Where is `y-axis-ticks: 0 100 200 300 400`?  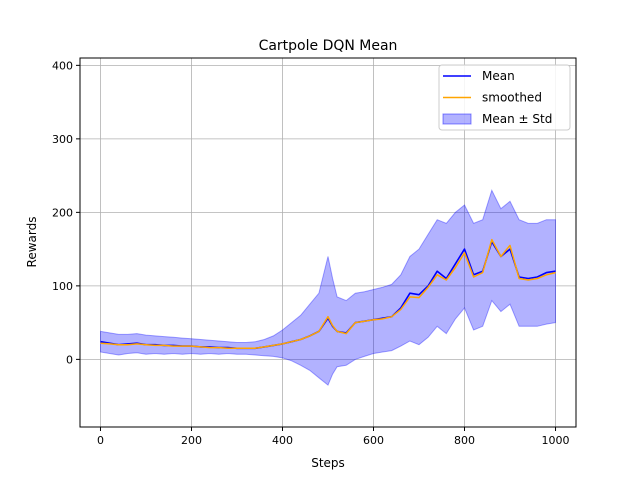
y-axis-ticks: 0 100 200 300 400 is located at coordinates (66, 212).